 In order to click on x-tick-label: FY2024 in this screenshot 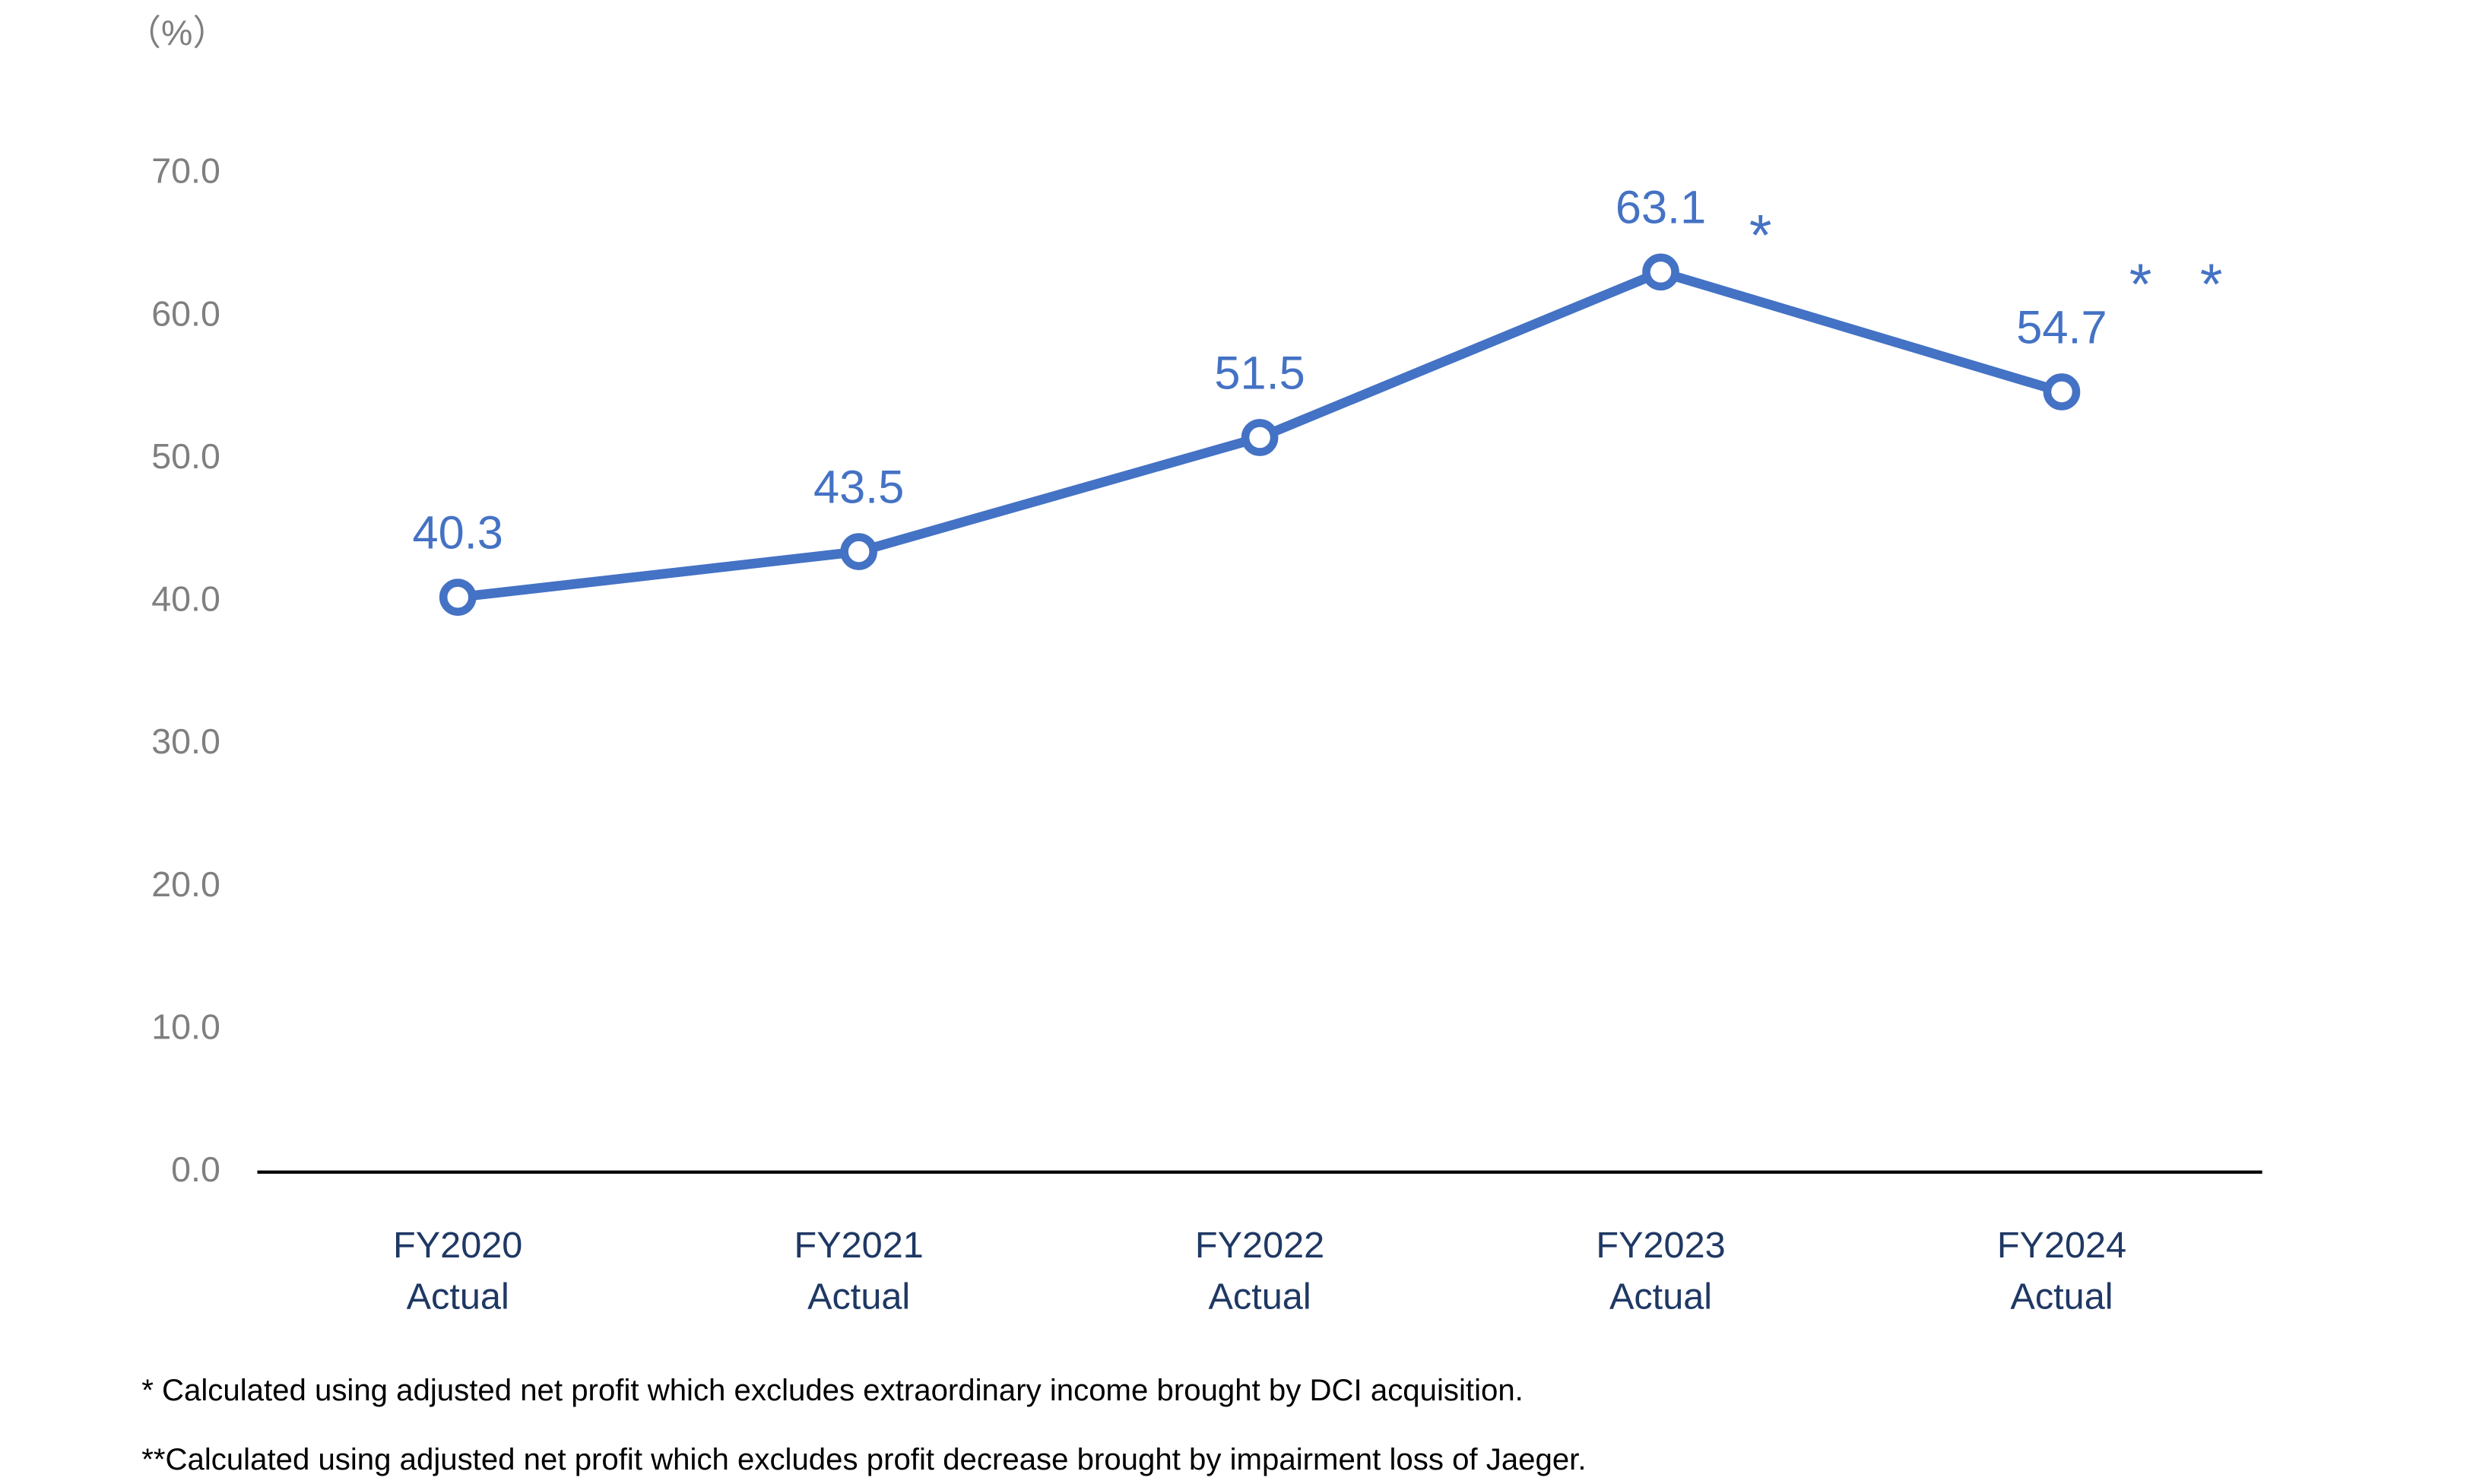, I will do `click(2061, 1245)`.